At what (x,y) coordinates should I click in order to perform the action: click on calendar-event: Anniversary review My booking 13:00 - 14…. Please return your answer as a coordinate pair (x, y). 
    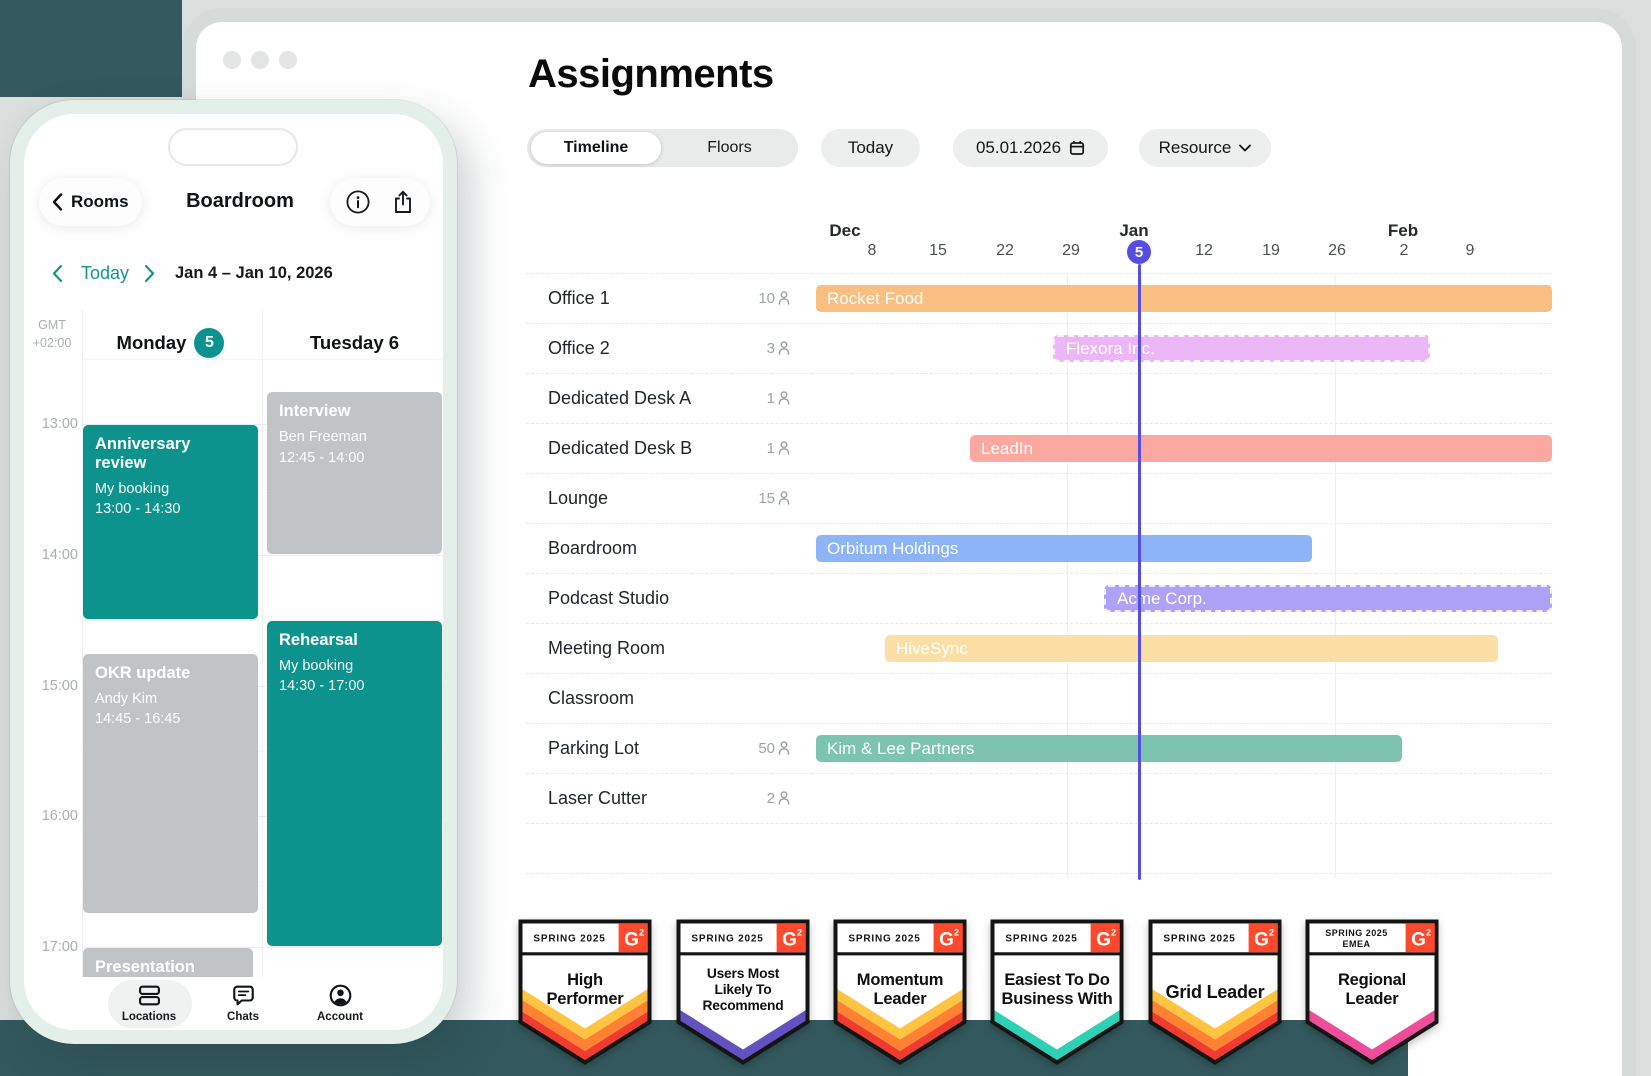
    Looking at the image, I should click on (170, 522).